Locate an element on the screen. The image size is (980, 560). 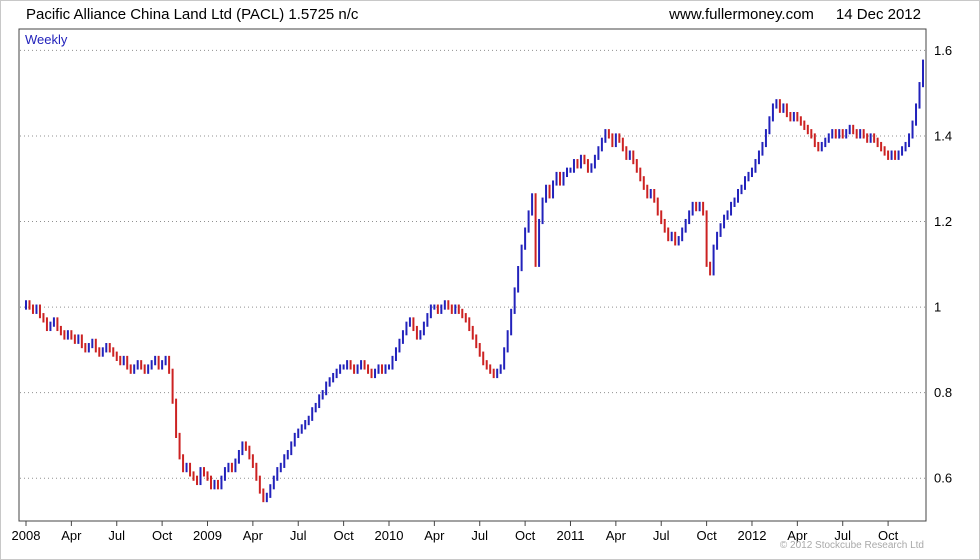
header-right: www.fullermoney.com 14 Dec 2012 is located at coordinates (795, 14).